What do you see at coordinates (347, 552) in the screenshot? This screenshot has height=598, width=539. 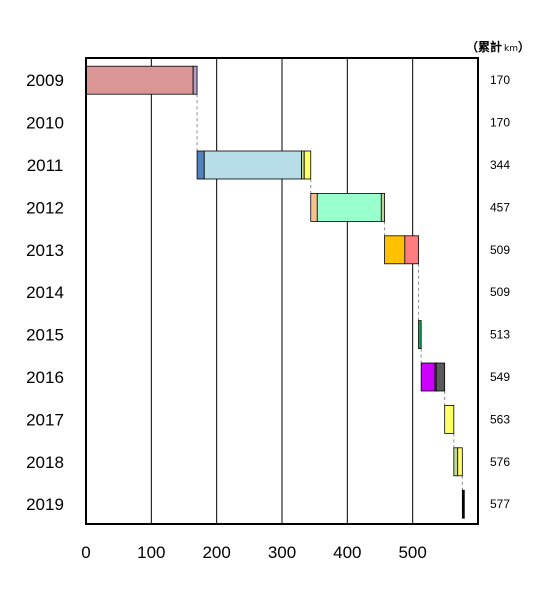 I see `x-tick-label-400: 400` at bounding box center [347, 552].